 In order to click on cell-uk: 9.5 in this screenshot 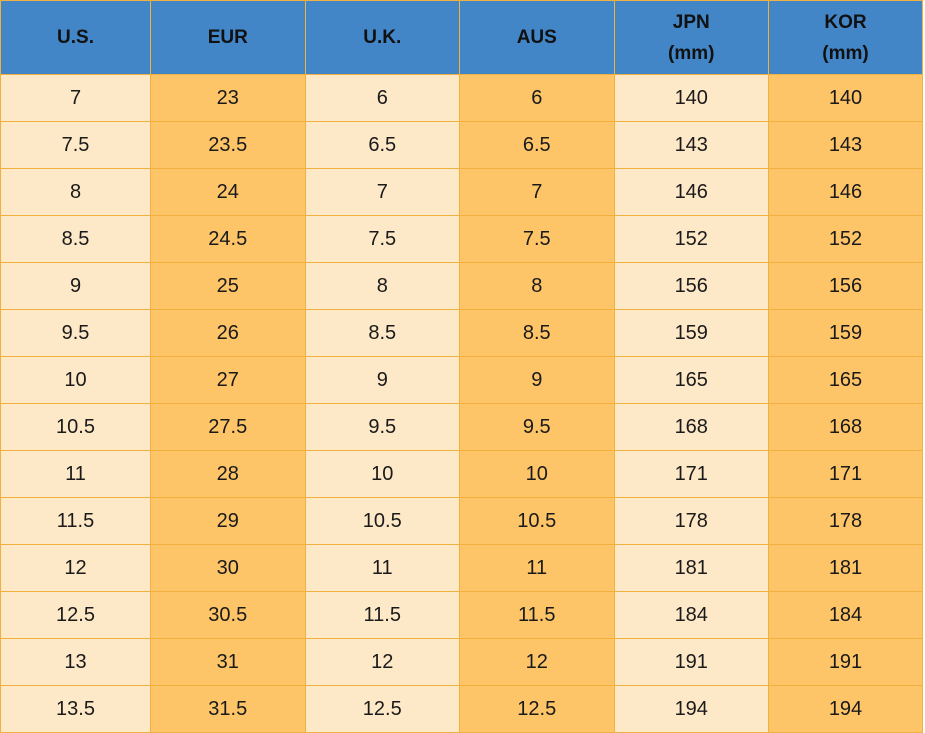, I will do `click(382, 427)`.